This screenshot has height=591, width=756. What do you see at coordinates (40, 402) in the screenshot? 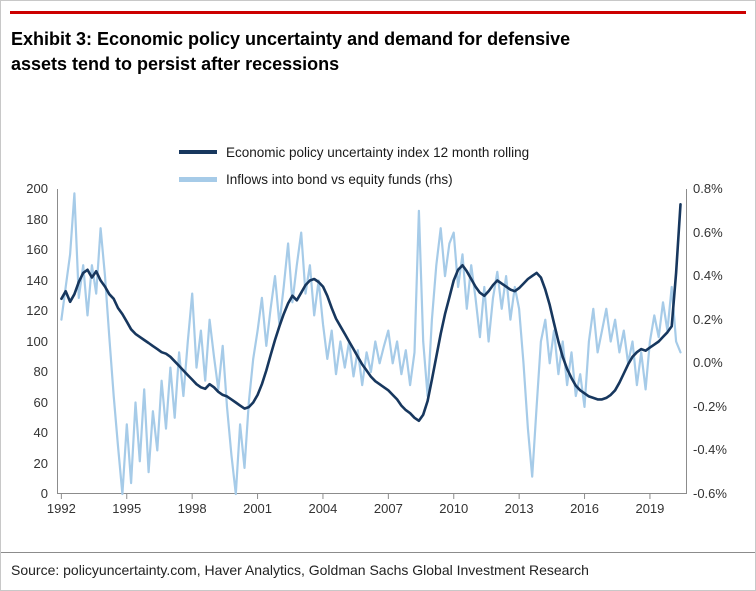
I see `axis-tick-label: 60` at bounding box center [40, 402].